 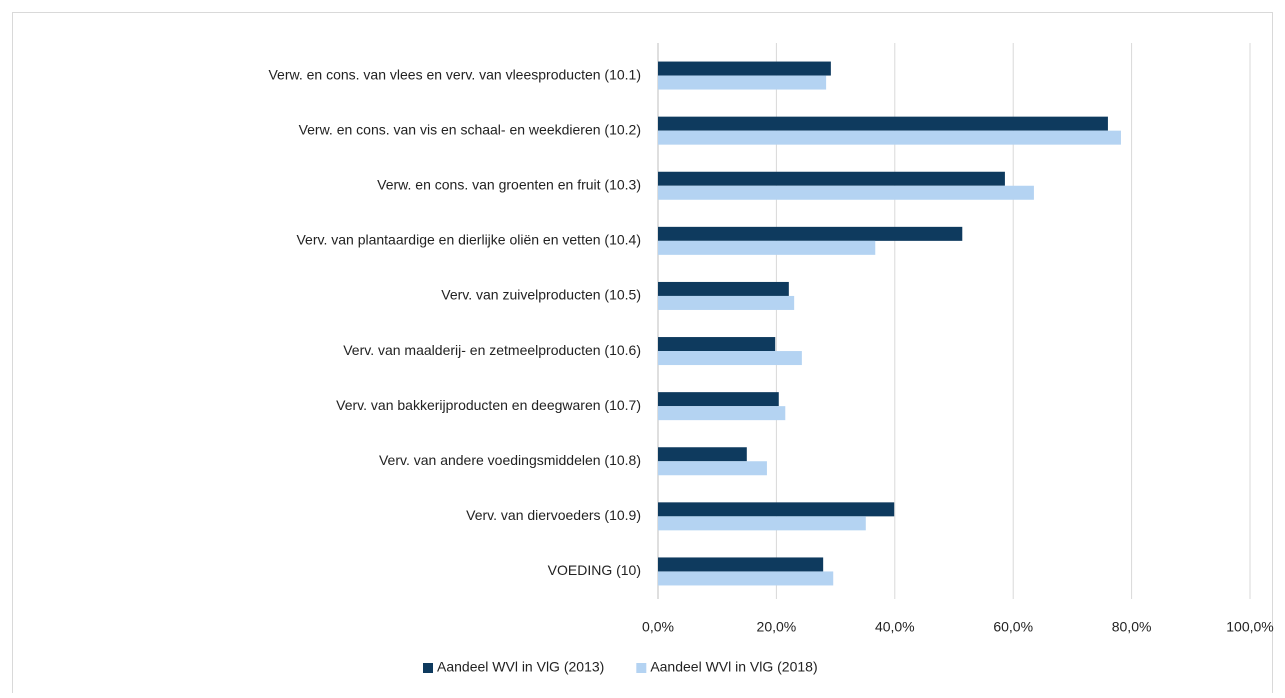 What do you see at coordinates (1013, 627) in the screenshot?
I see `x-tick-label: 60,0%` at bounding box center [1013, 627].